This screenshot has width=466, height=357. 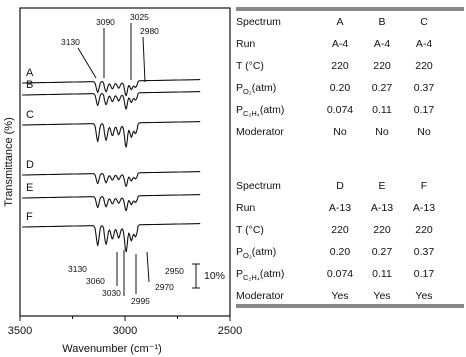 What do you see at coordinates (111, 203) in the screenshot?
I see `spectrum-trace-e` at bounding box center [111, 203].